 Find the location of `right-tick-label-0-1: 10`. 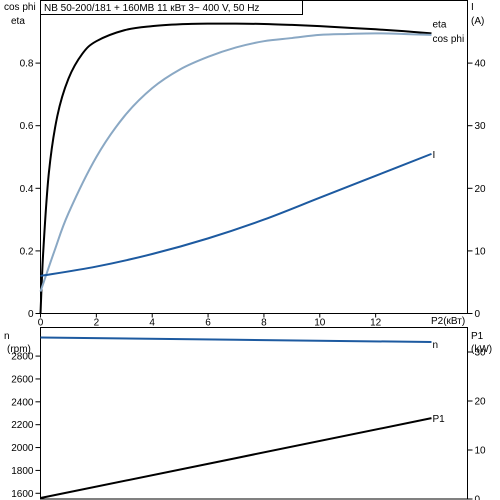

right-tick-label-0-1: 10 is located at coordinates (481, 251).